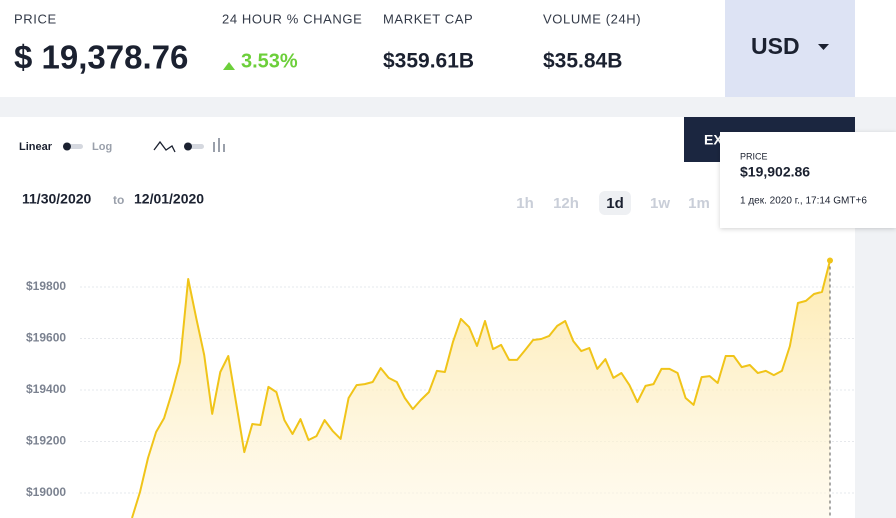  Describe the element at coordinates (592, 18) in the screenshot. I see `stat-label: VOLUME (24H)` at that location.